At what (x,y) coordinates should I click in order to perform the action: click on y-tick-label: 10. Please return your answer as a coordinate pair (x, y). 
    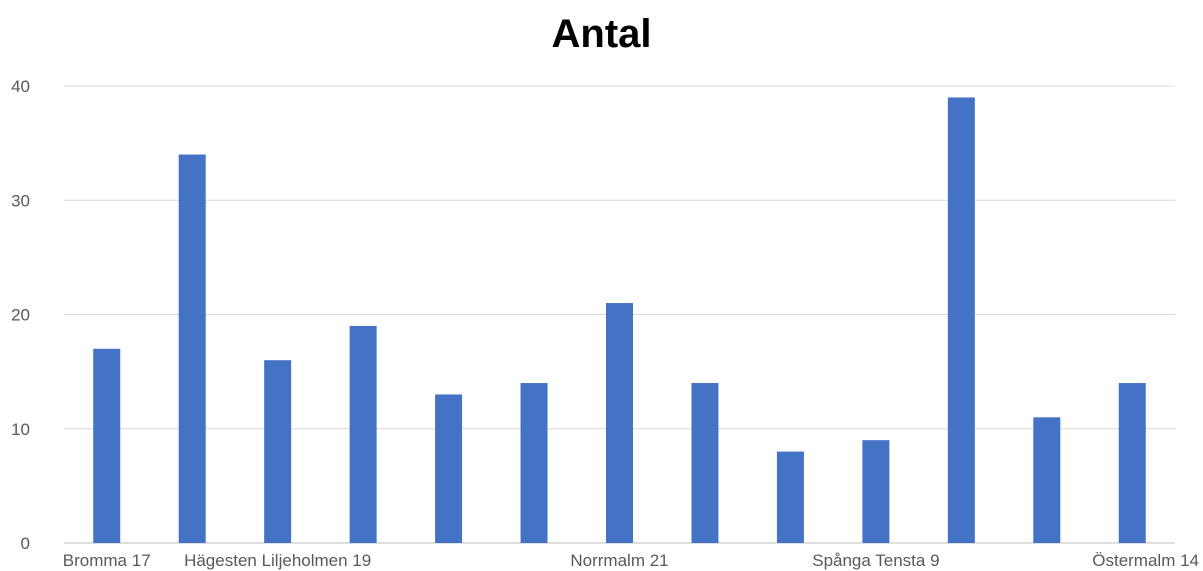
    Looking at the image, I should click on (20, 429).